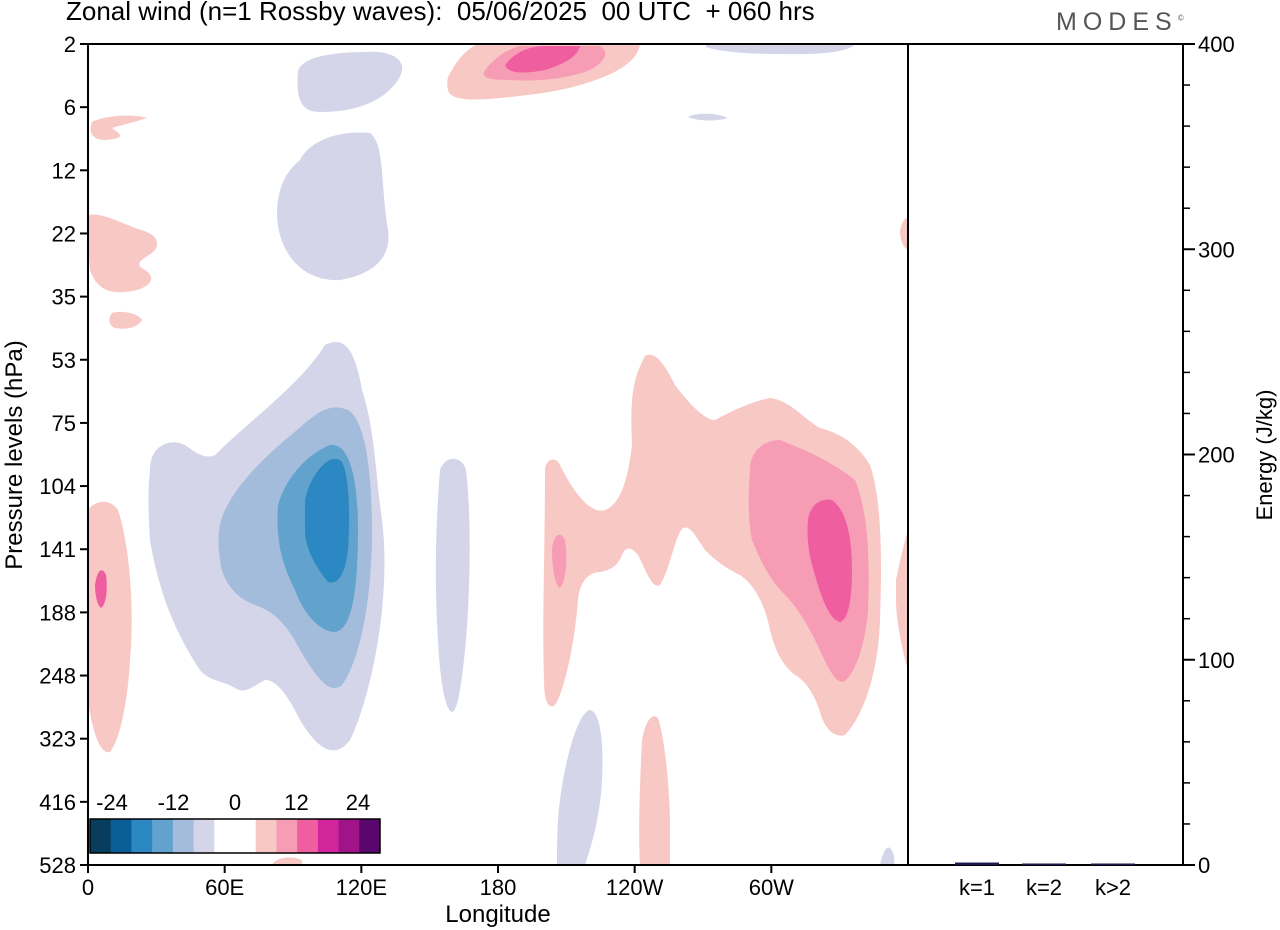 The height and width of the screenshot is (930, 1280). Describe the element at coordinates (14, 454) in the screenshot. I see `y-axis-label: Pressure levels (hPa)` at that location.